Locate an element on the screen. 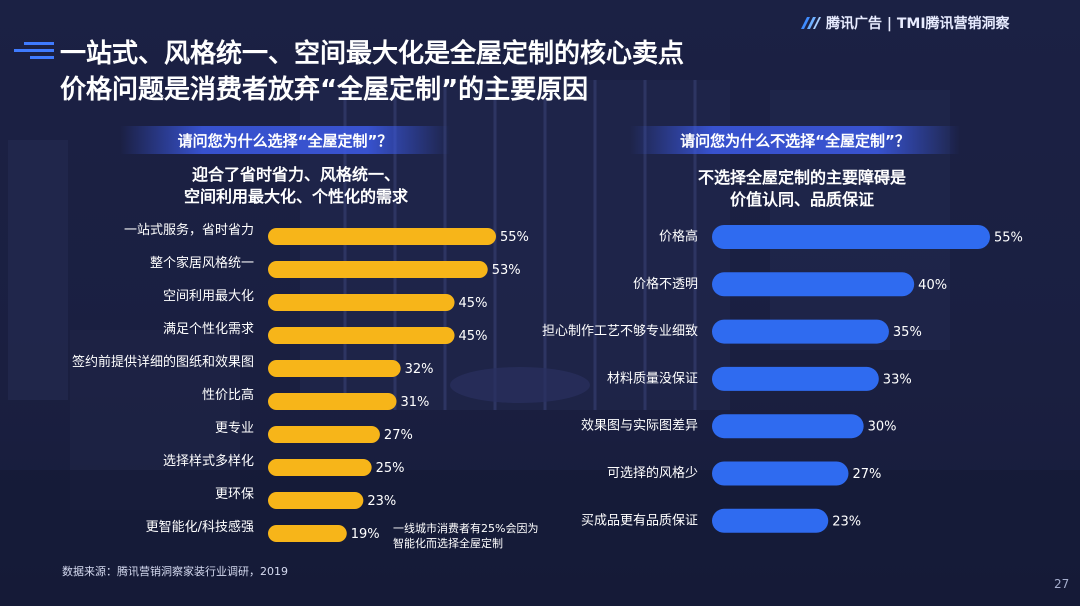 The width and height of the screenshot is (1080, 606). left-value-label-3: 45% is located at coordinates (473, 336).